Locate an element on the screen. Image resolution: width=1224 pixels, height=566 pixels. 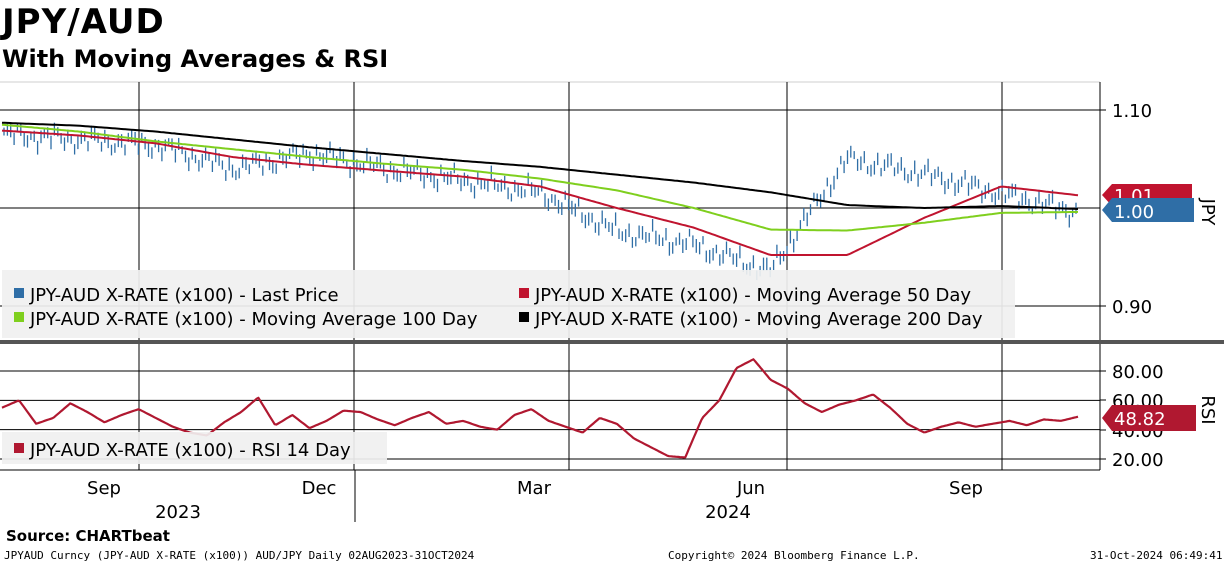
legend-swatch-ma50 is located at coordinates (524, 293).